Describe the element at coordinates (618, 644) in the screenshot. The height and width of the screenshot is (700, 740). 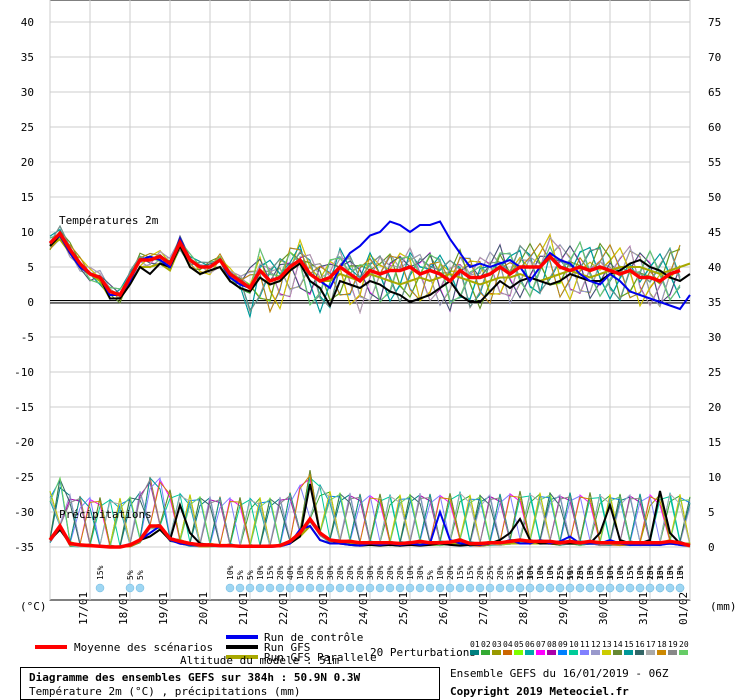
I see `perturbation-number: 14` at that location.